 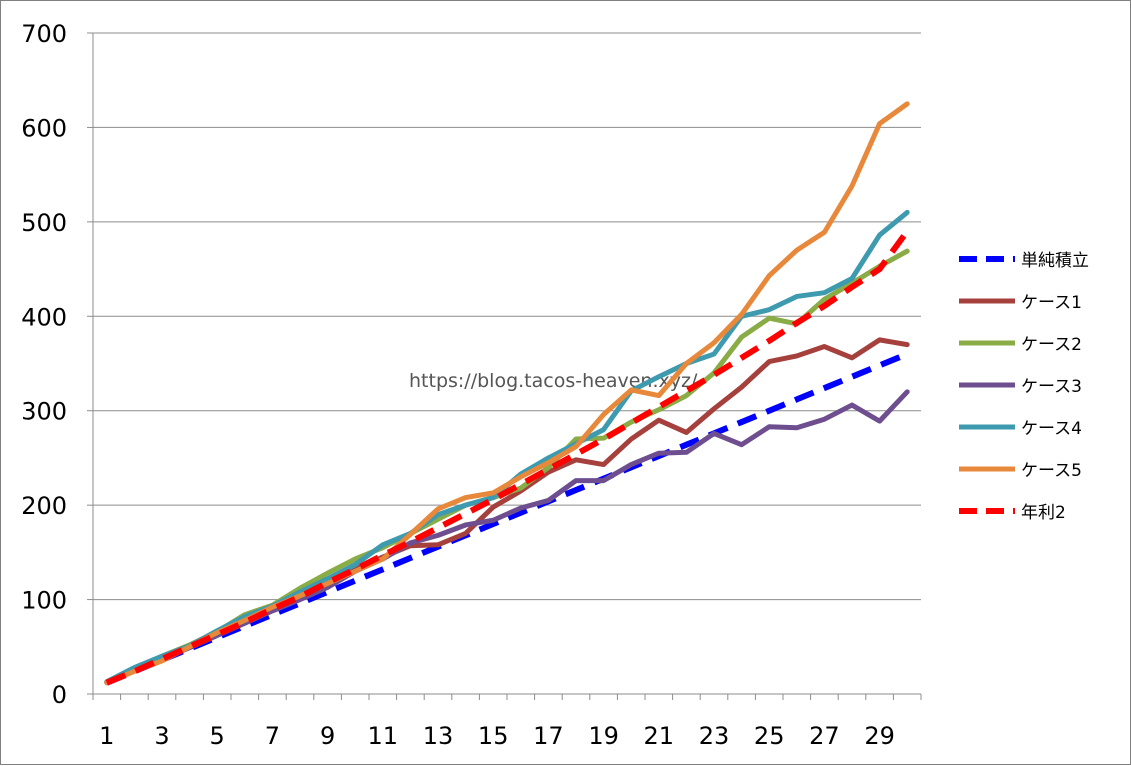 What do you see at coordinates (44, 412) in the screenshot?
I see `y-tick-label: 300` at bounding box center [44, 412].